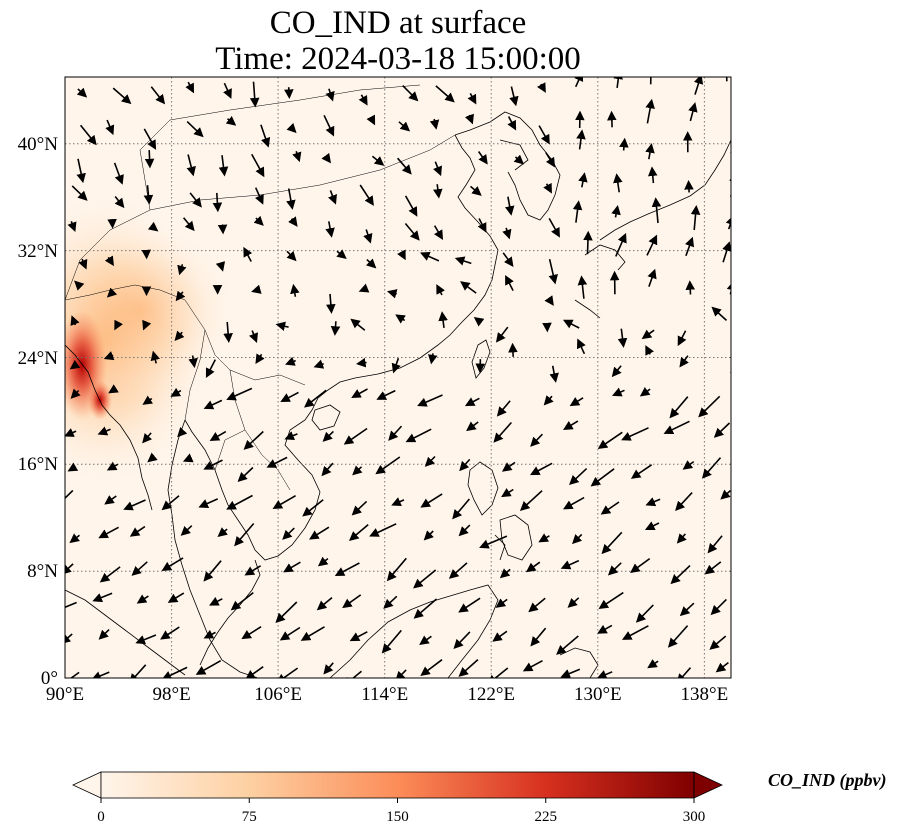  I want to click on lon-tick: 98°E, so click(171, 694).